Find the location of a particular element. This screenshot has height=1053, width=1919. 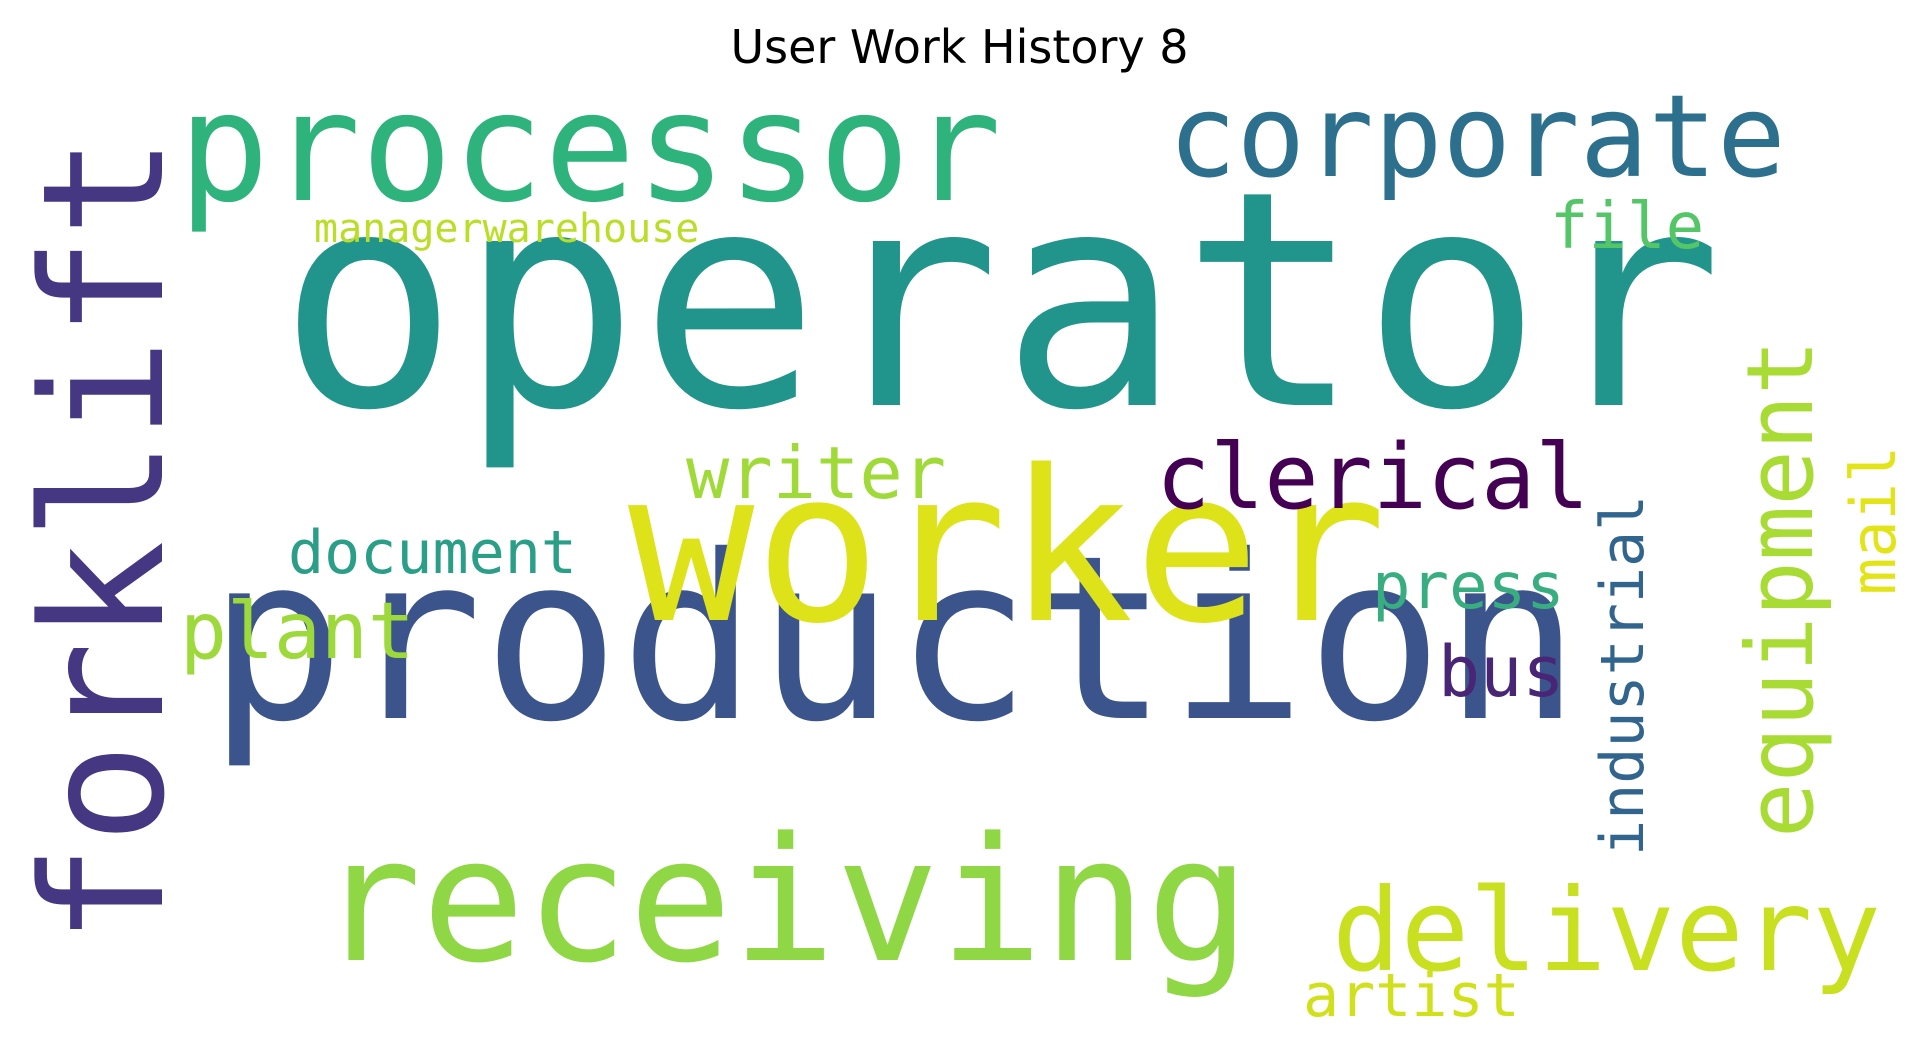

word-delivery: delivery is located at coordinates (1606, 930).